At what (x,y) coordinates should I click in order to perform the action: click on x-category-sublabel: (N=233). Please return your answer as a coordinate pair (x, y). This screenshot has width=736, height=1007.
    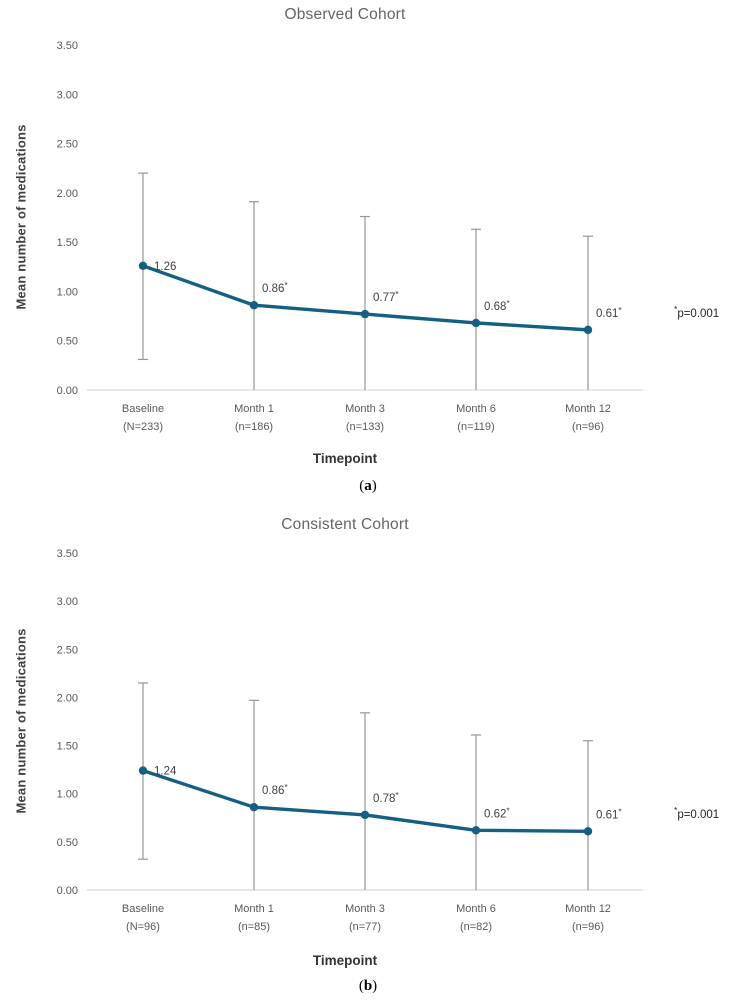
    Looking at the image, I should click on (143, 427).